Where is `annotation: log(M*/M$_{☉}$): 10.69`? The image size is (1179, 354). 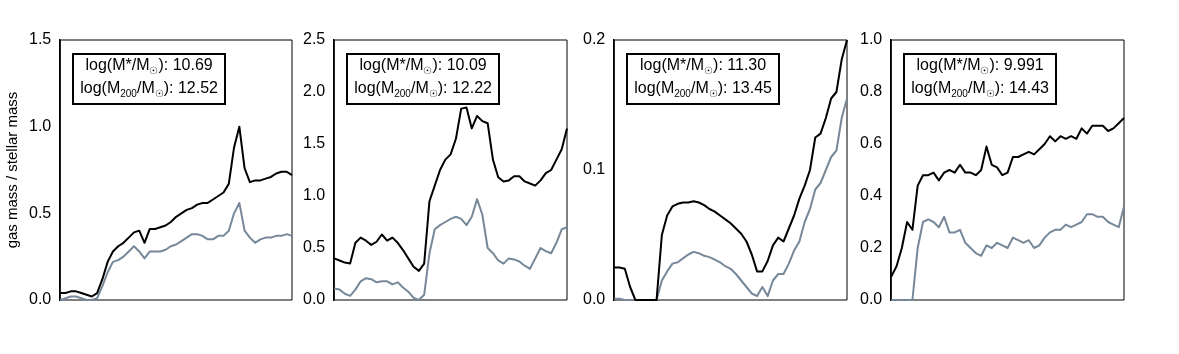
annotation: log(M*/M$_{☉}$): 10.69 is located at coordinates (149, 66).